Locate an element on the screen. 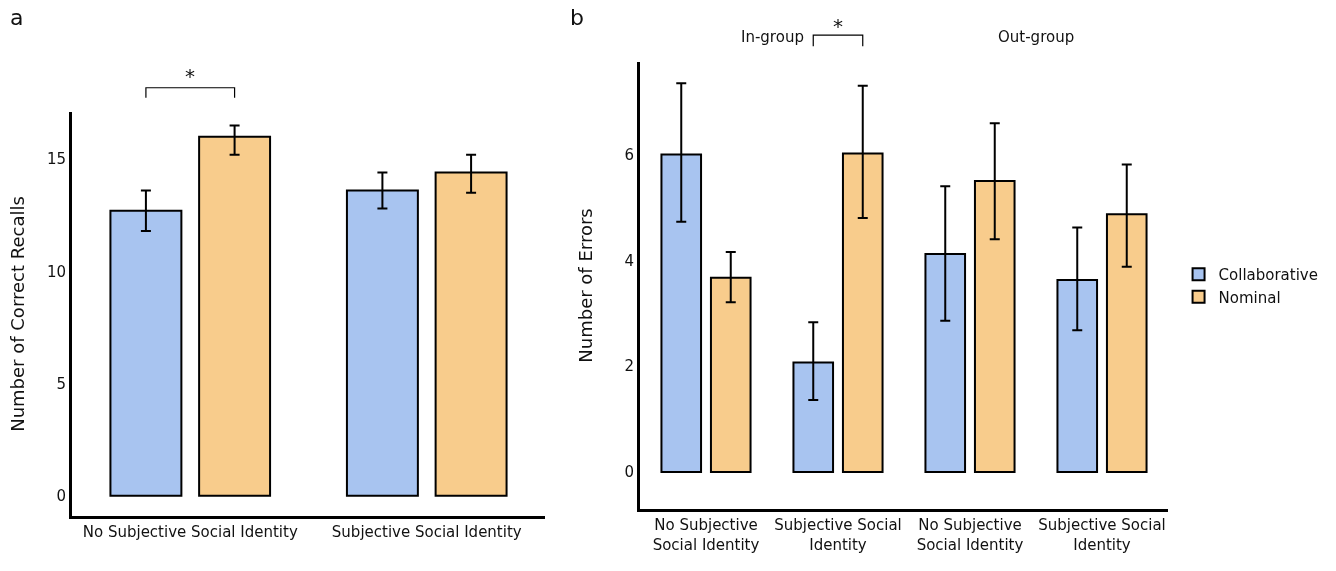  legend-label: Collaborative is located at coordinates (1268, 275).